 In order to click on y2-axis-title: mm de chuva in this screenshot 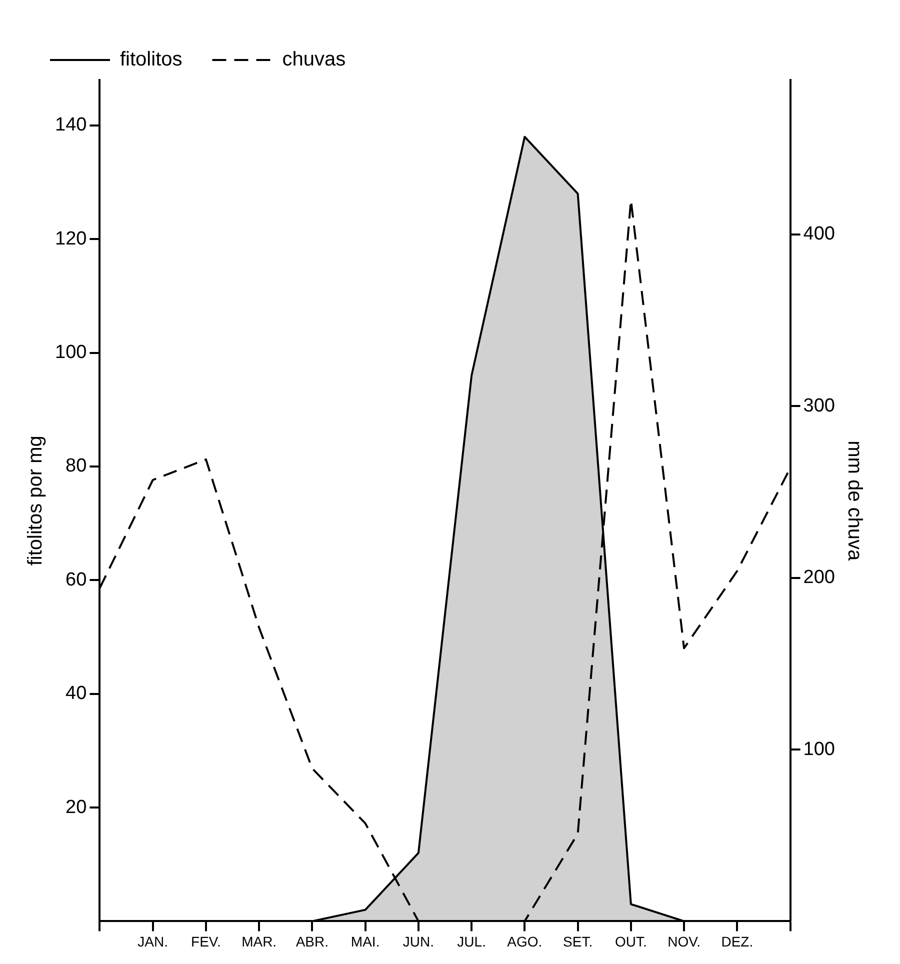, I will do `click(854, 501)`.